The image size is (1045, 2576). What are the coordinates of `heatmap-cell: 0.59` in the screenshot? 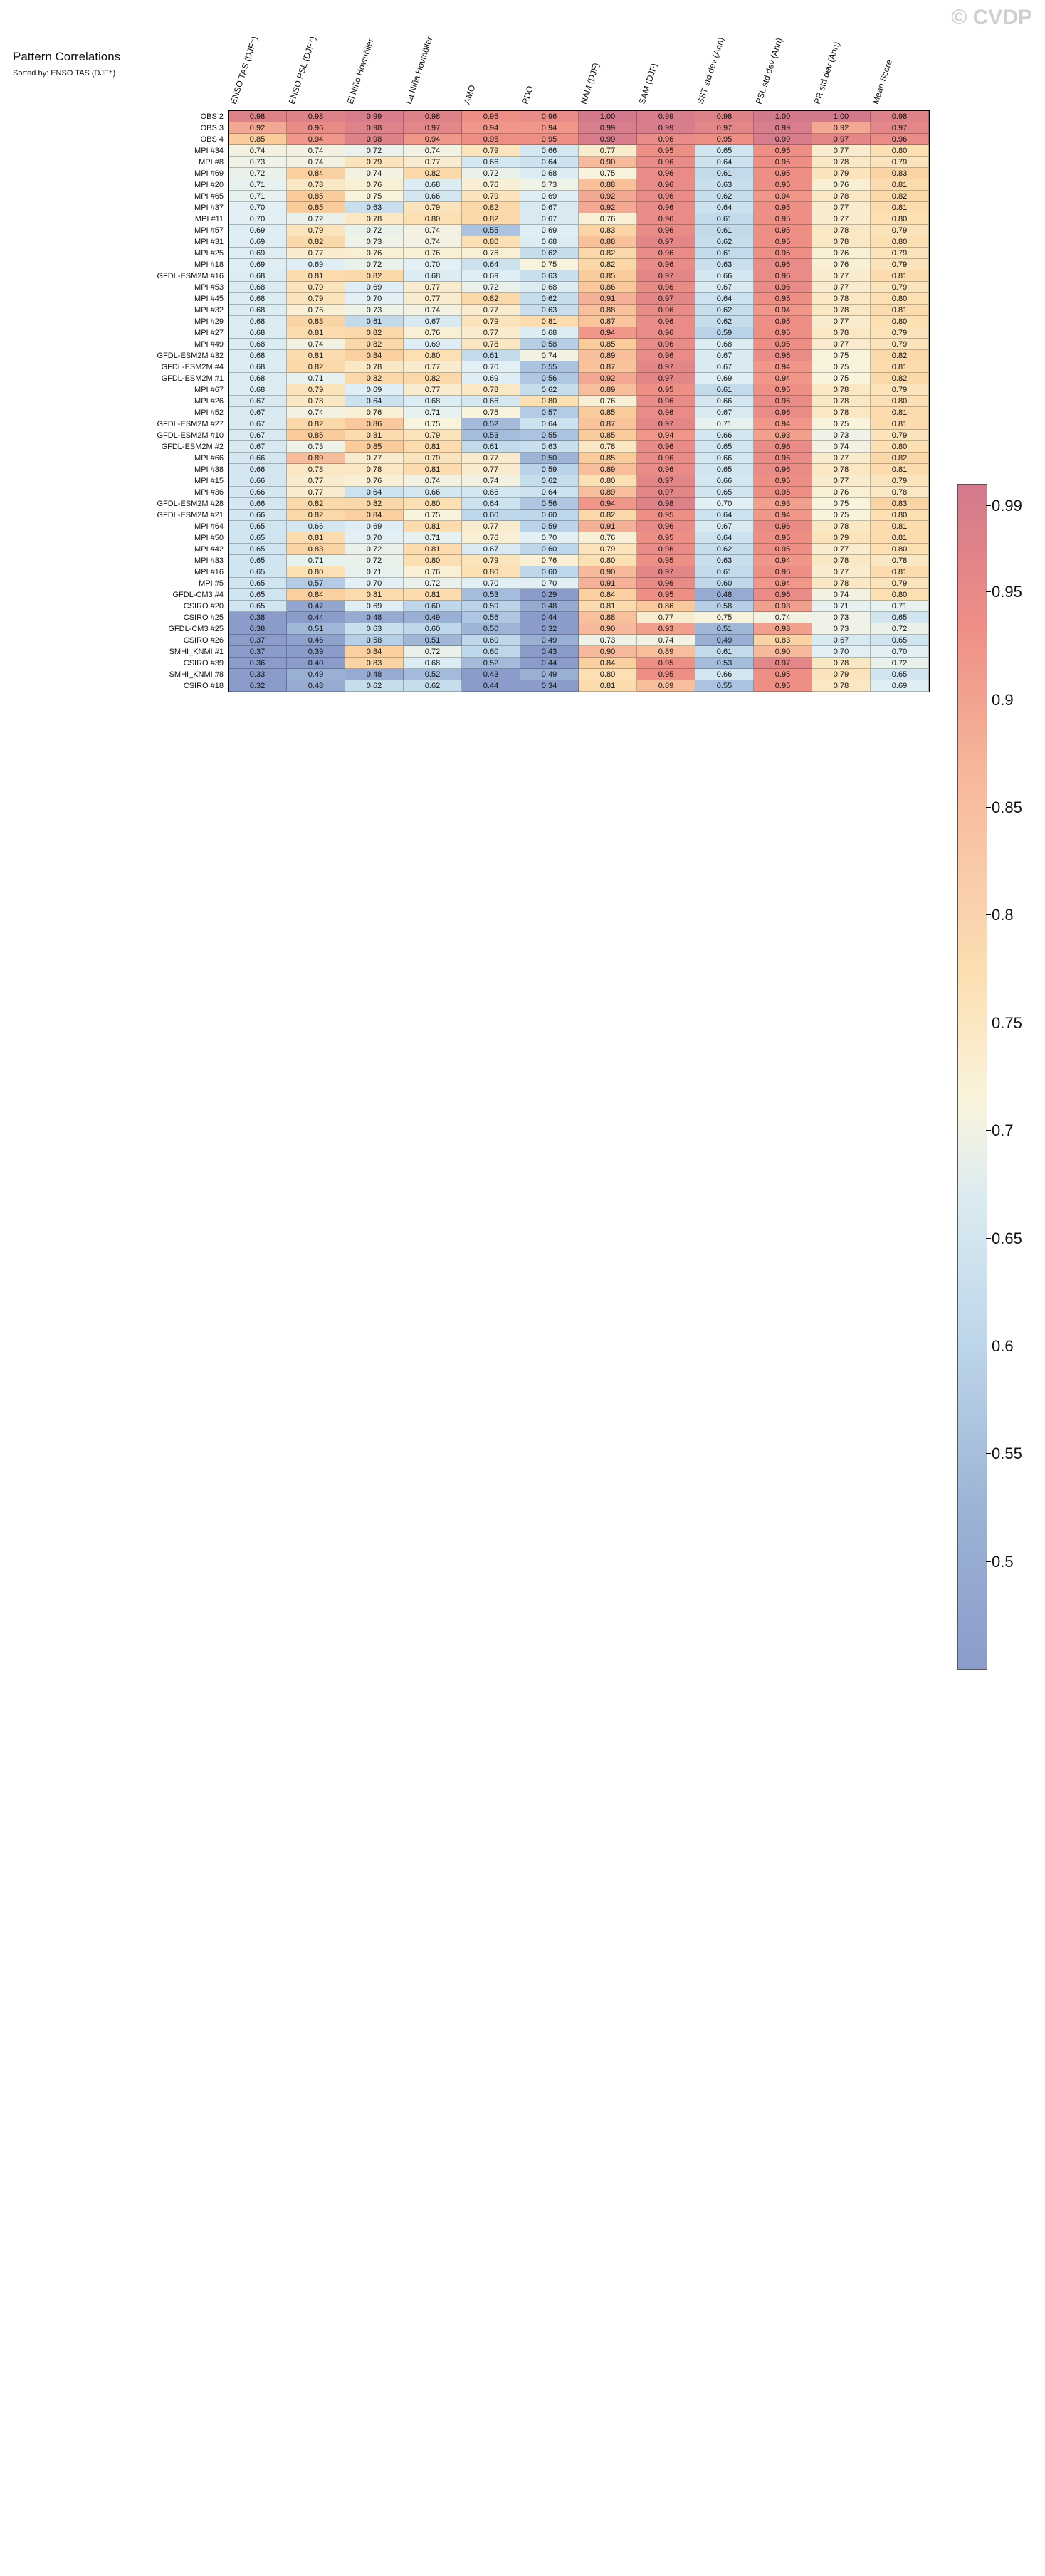 It's located at (491, 606).